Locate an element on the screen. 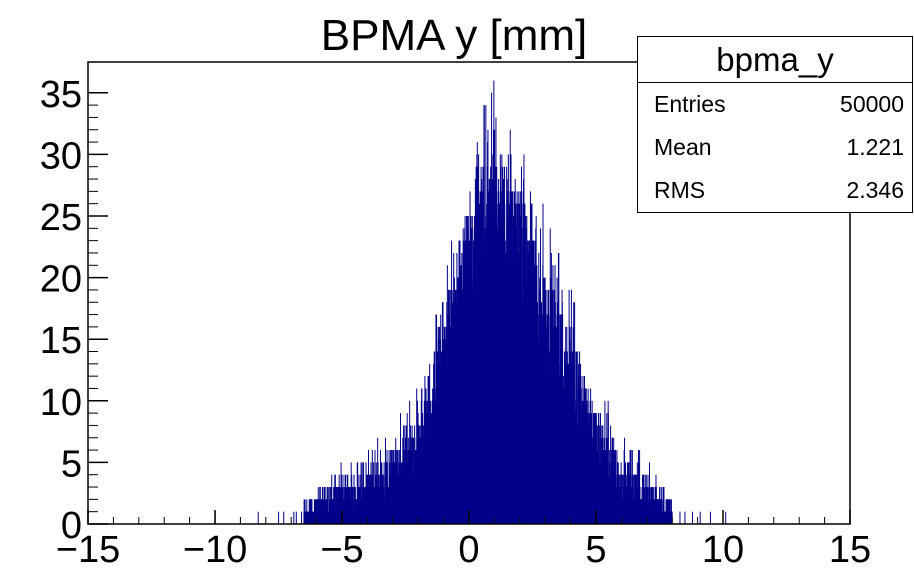  stats-row-mean: Mean 1.221 is located at coordinates (775, 147).